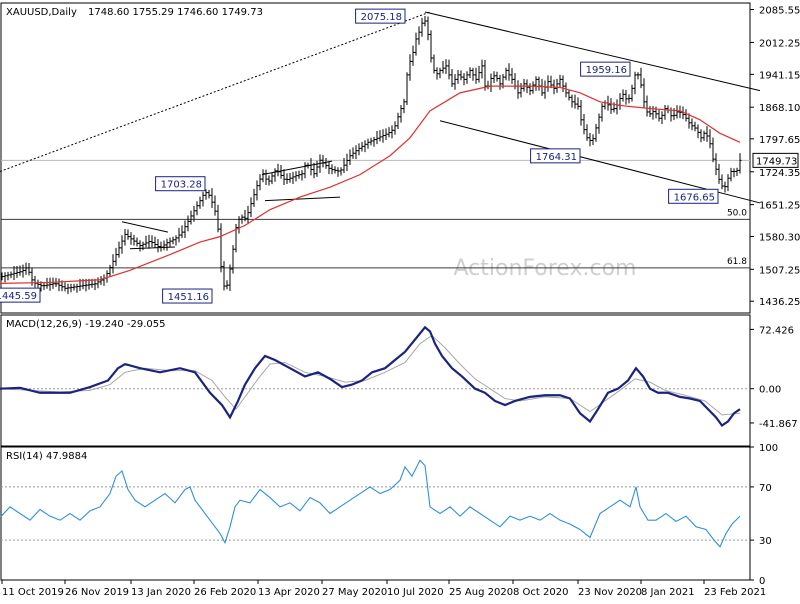  Describe the element at coordinates (97, 592) in the screenshot. I see `x-tick-label: 26 Nov 2019` at that location.